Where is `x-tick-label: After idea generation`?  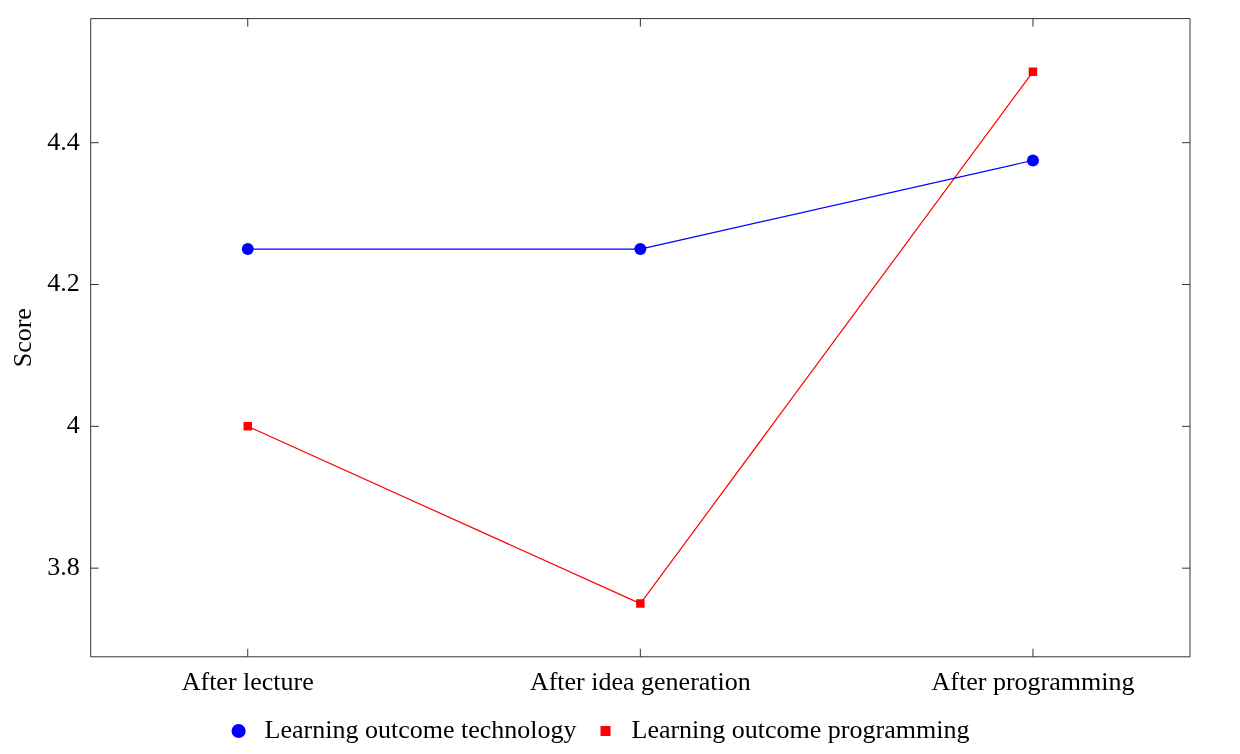
x-tick-label: After idea generation is located at coordinates (640, 682).